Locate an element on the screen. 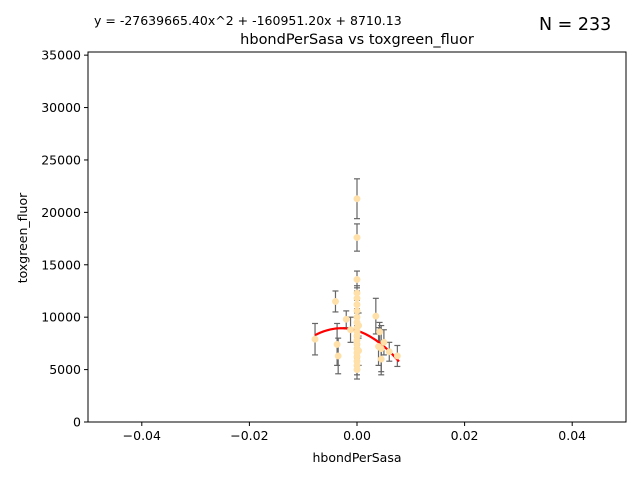  x-tick-label: 0.02 is located at coordinates (465, 435).